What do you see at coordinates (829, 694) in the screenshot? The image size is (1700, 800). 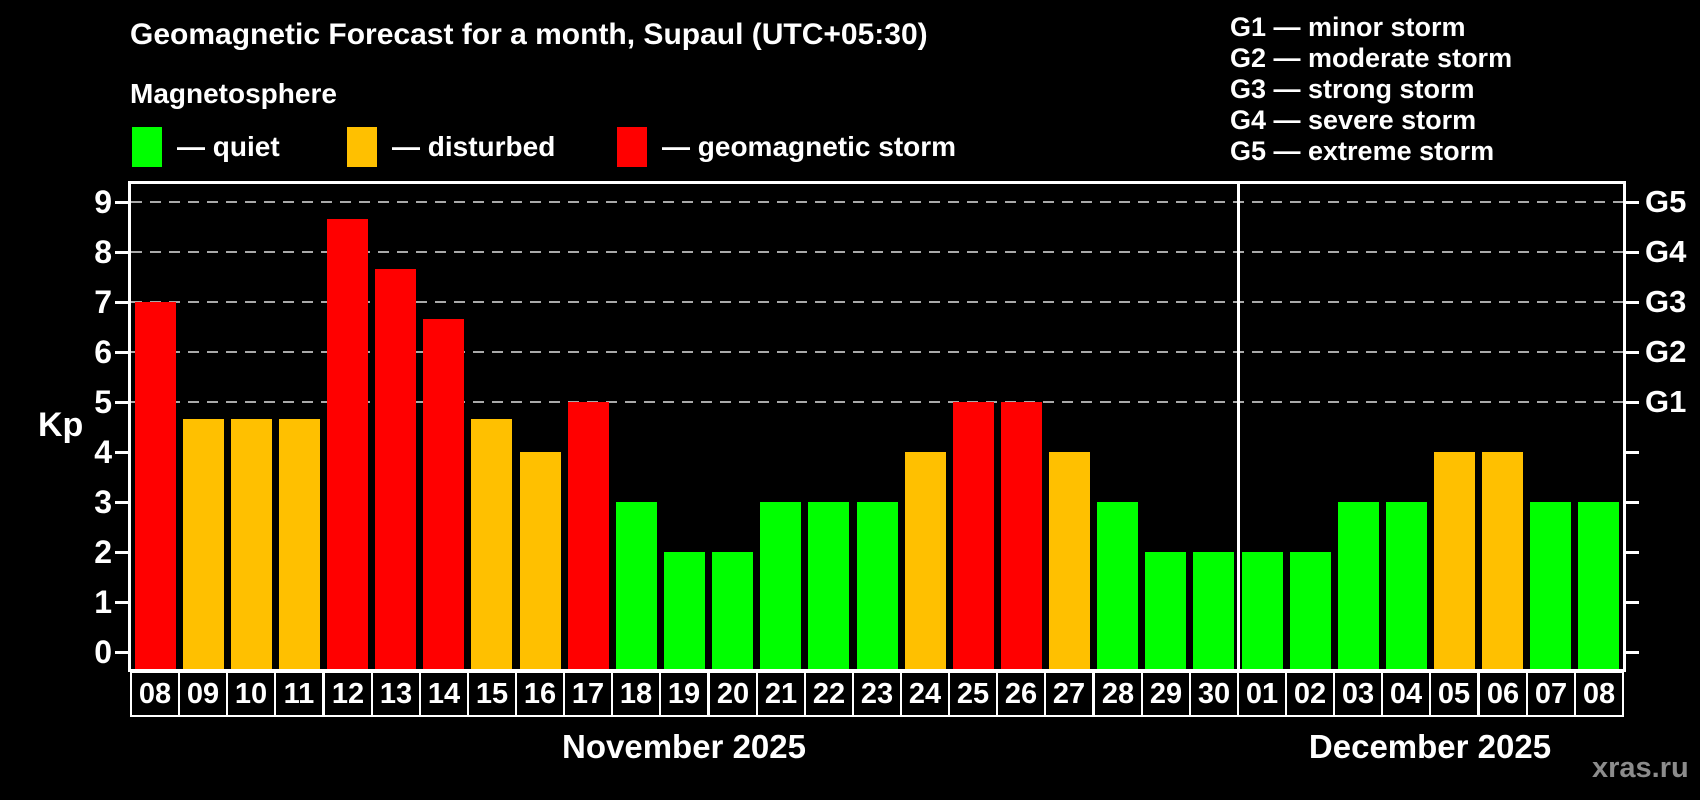 I see `date-label-22-14: 22` at bounding box center [829, 694].